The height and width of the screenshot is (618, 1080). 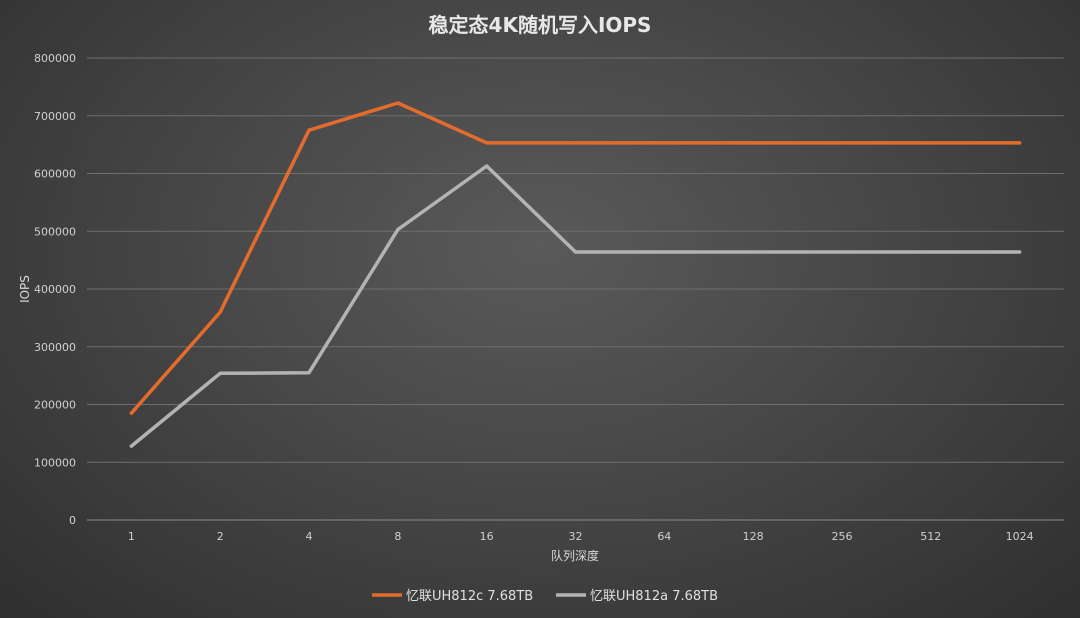 I want to click on y-tick-label: 500000, so click(x=55, y=231).